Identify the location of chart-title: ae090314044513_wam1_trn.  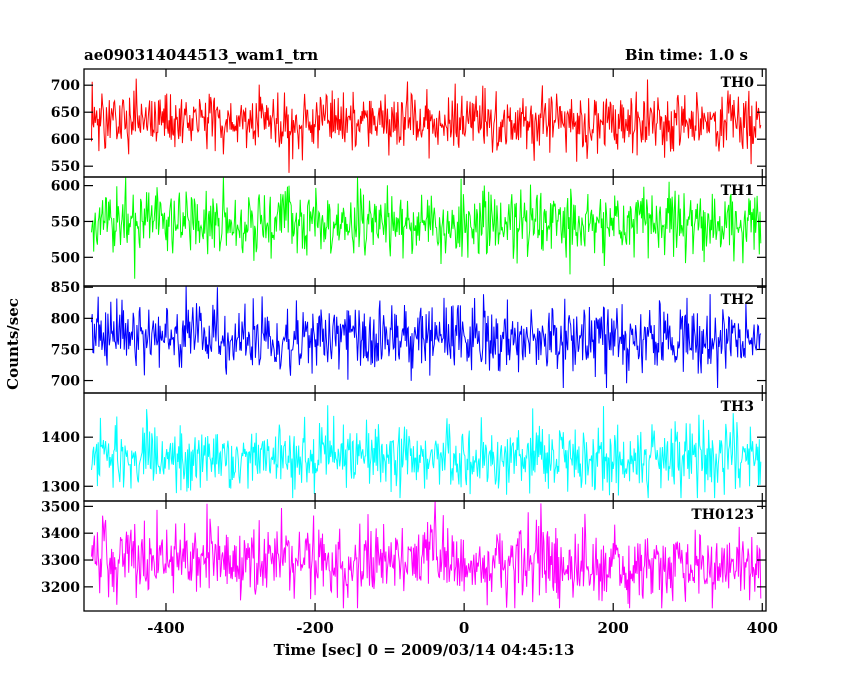
(201, 55).